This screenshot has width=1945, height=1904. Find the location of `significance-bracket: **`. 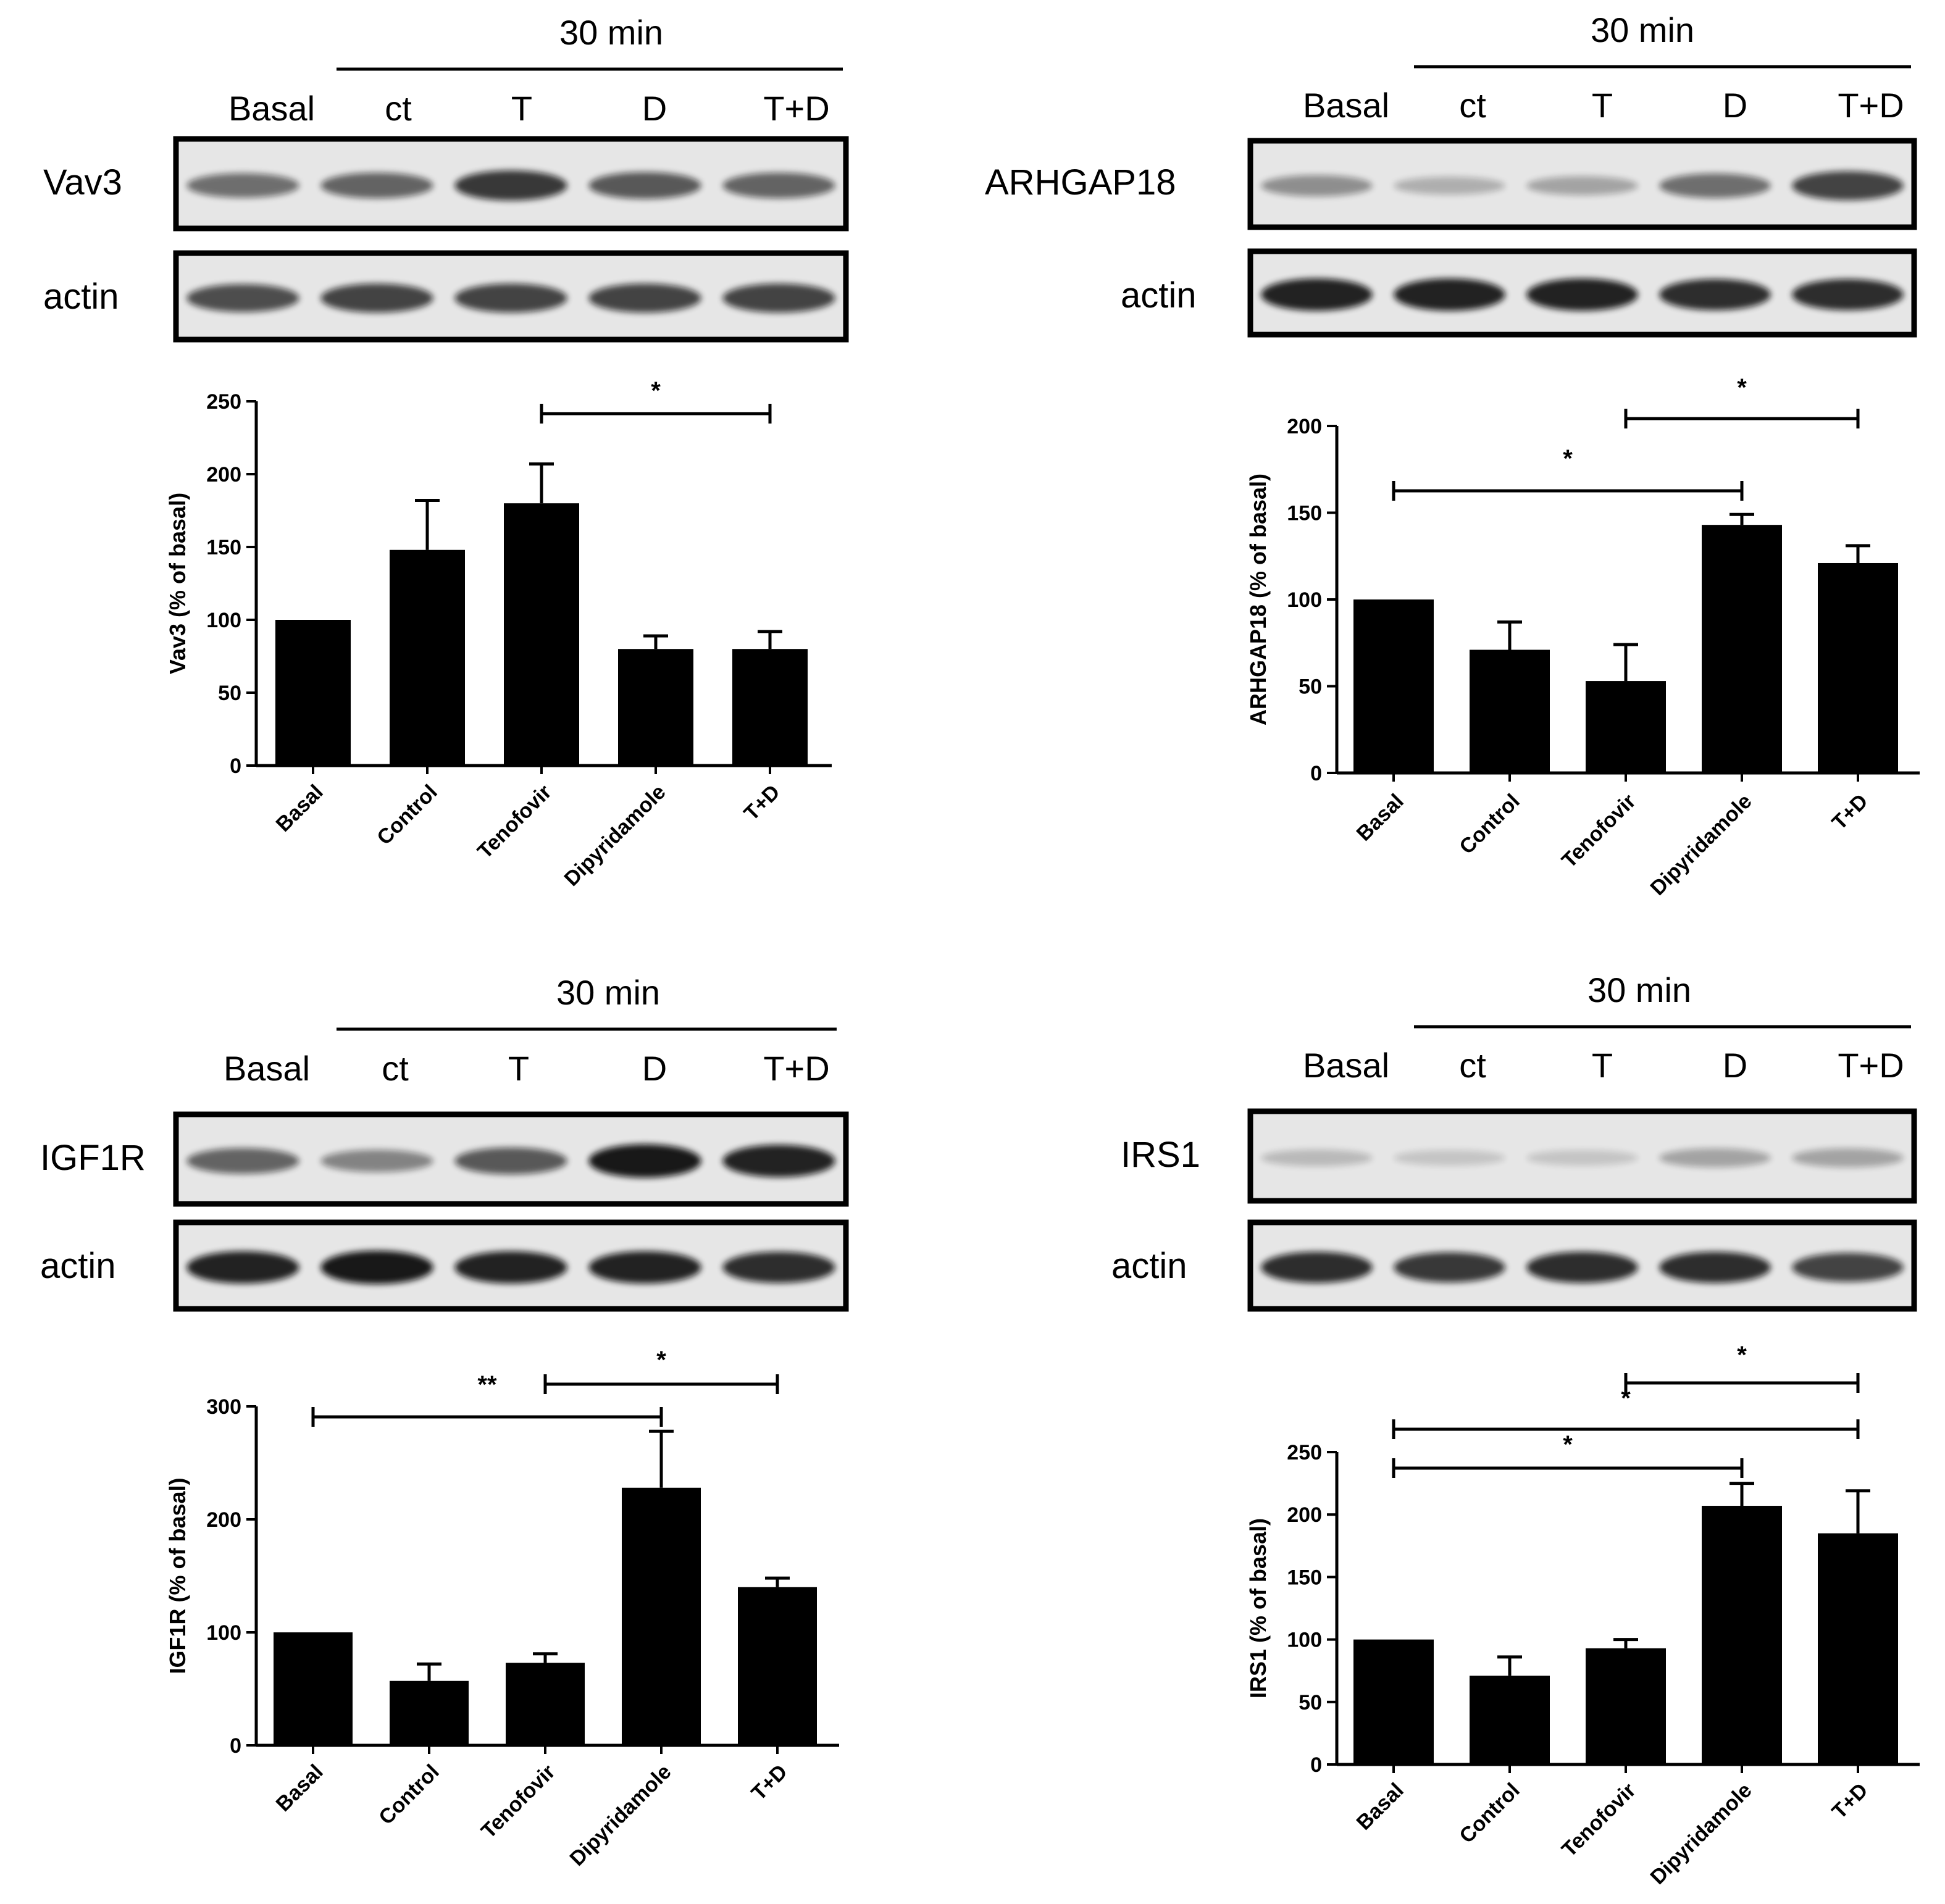

significance-bracket: ** is located at coordinates (487, 1399).